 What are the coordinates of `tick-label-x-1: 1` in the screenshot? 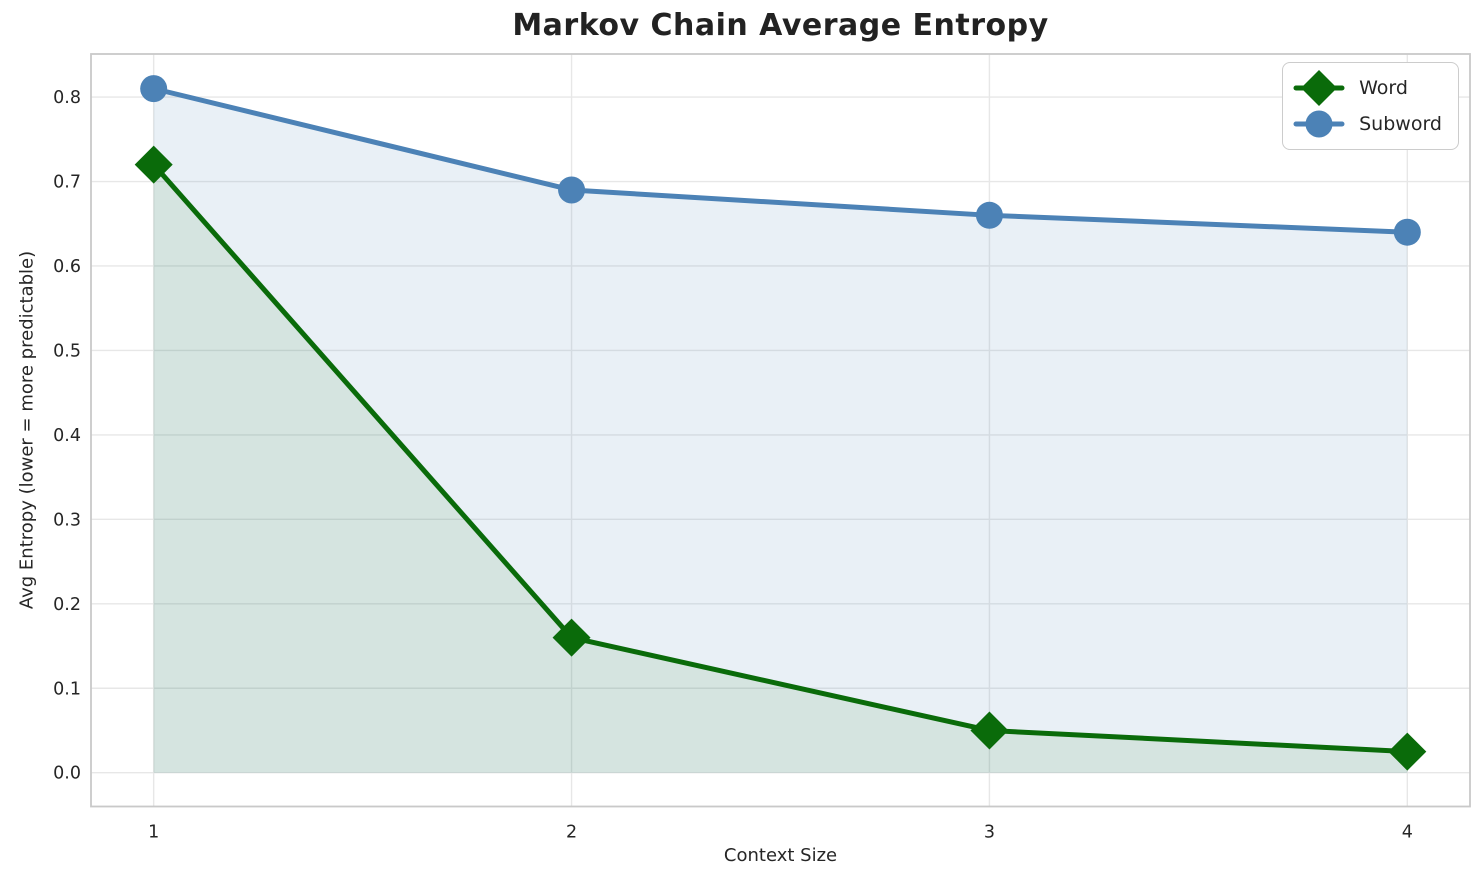 It's located at (153, 833).